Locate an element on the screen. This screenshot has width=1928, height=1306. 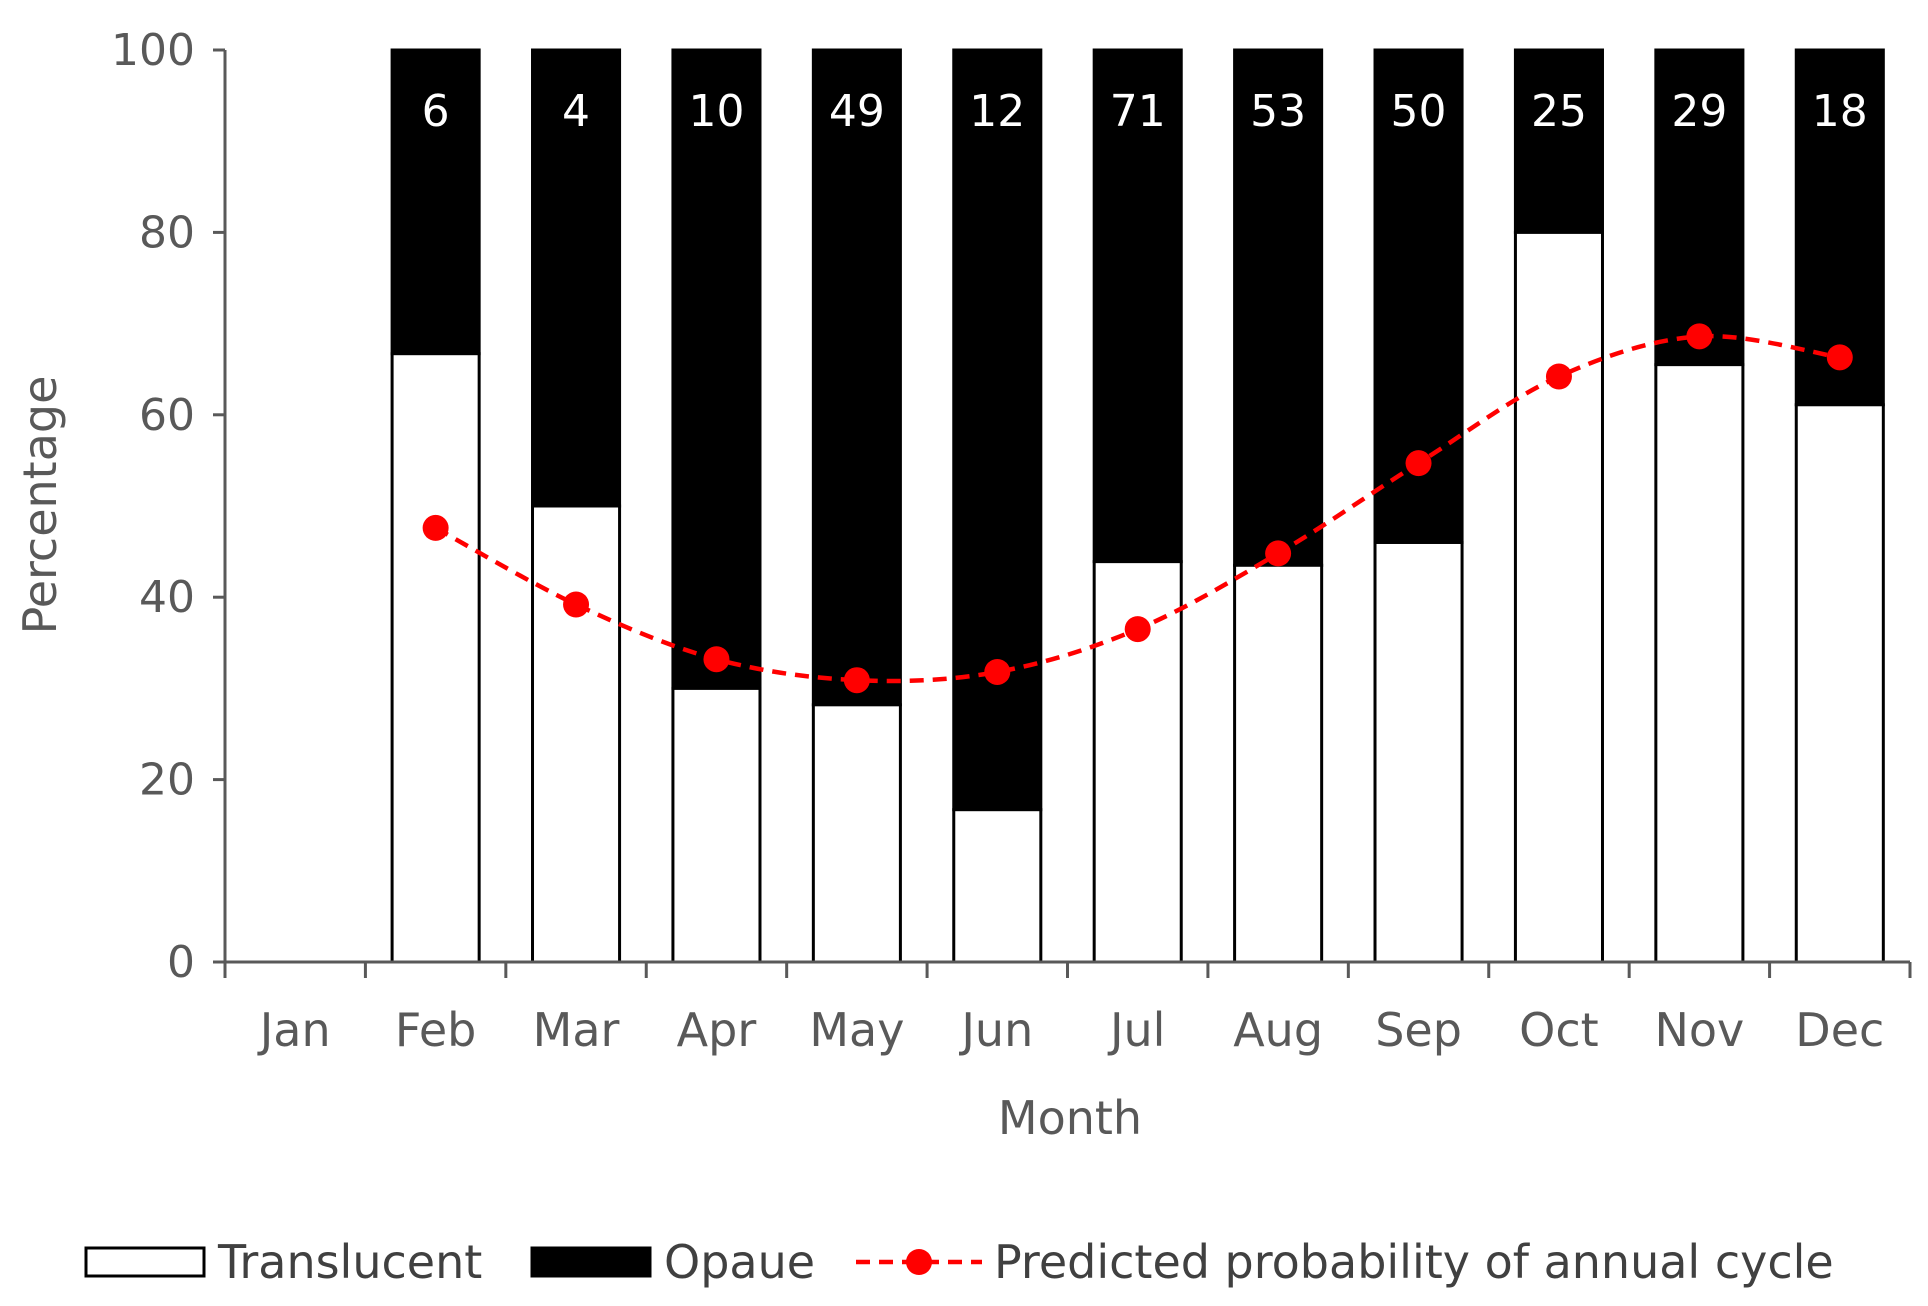
y-tick-label-60: 60 is located at coordinates (167, 415).